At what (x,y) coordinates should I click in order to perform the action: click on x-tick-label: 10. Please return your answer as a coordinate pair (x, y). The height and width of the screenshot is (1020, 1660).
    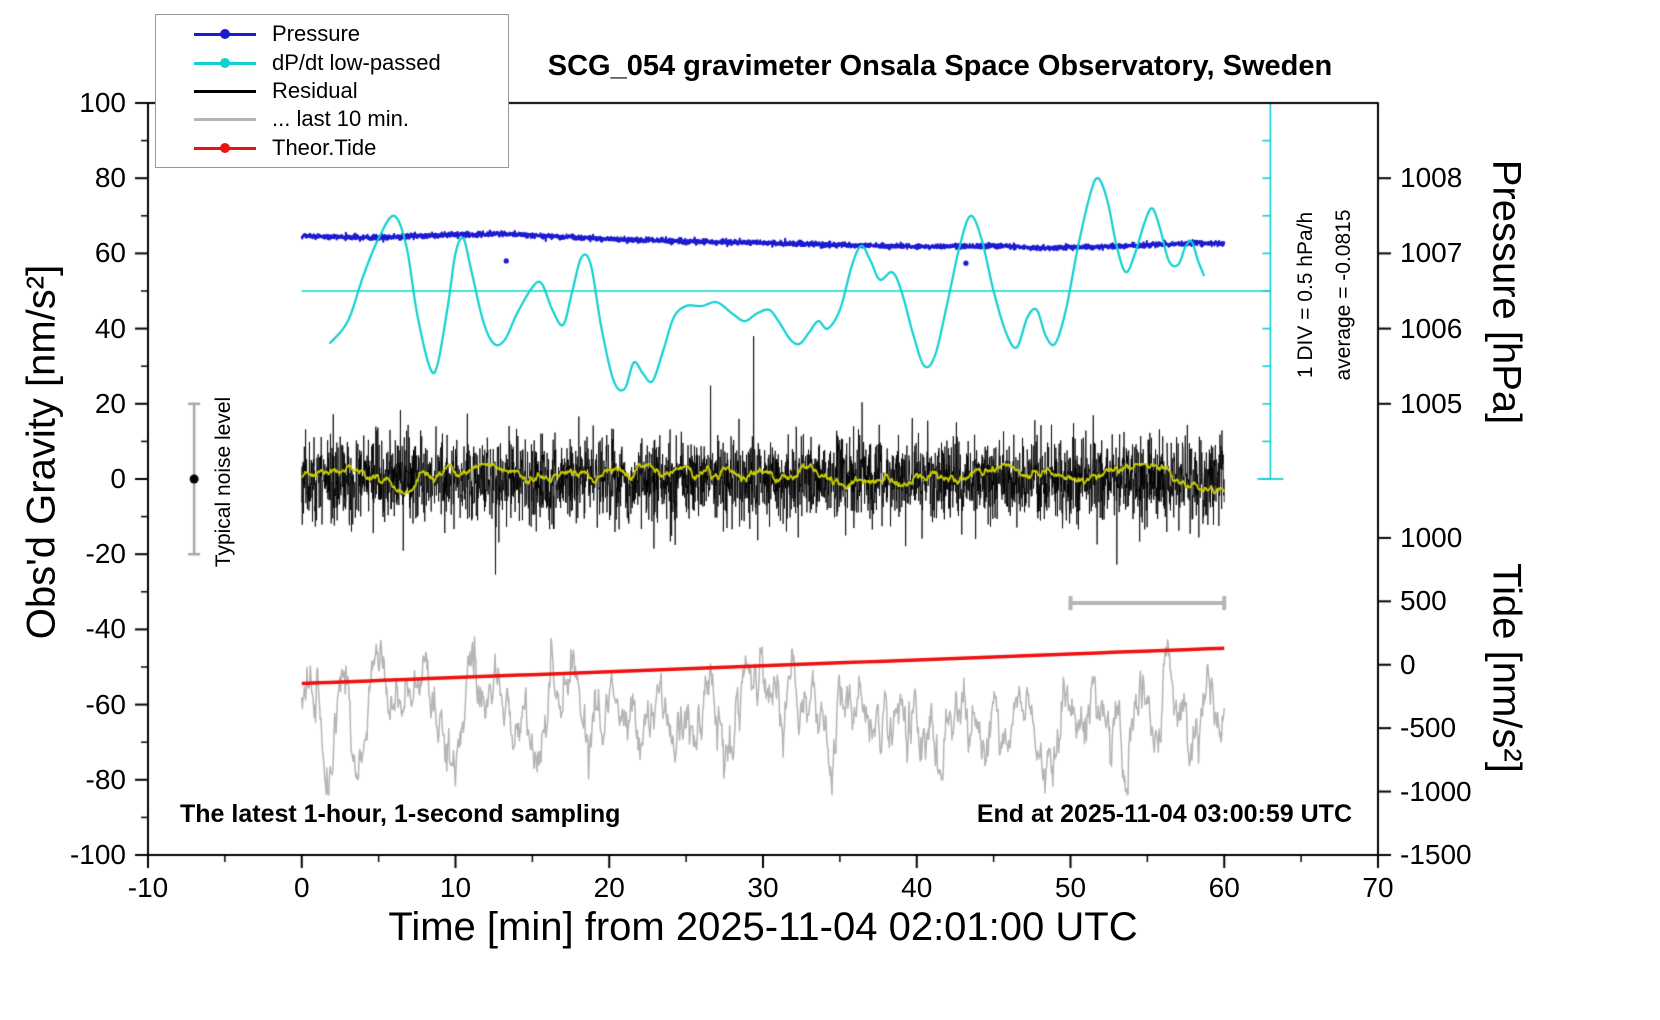
    Looking at the image, I should click on (455, 887).